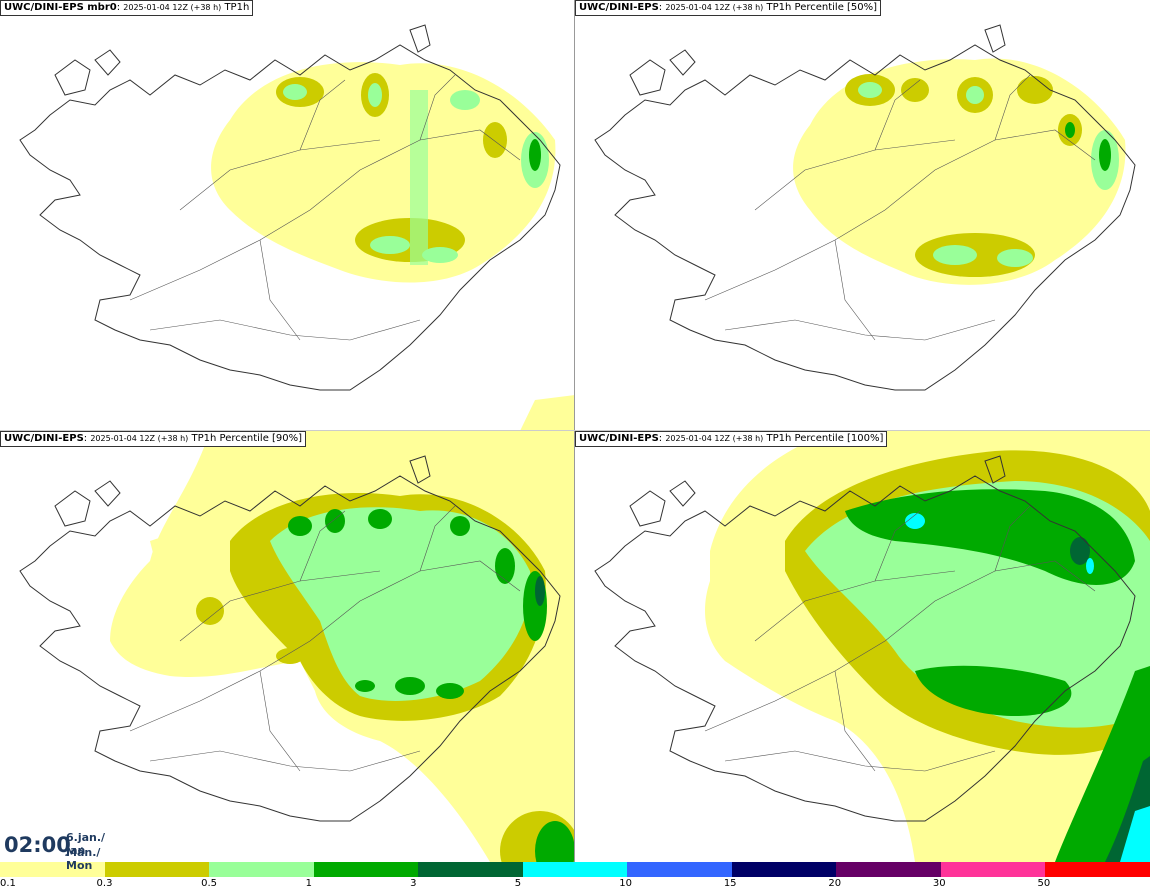 The image size is (1150, 891). Describe the element at coordinates (8, 883) in the screenshot. I see `legend-tick-label: 0.1` at that location.